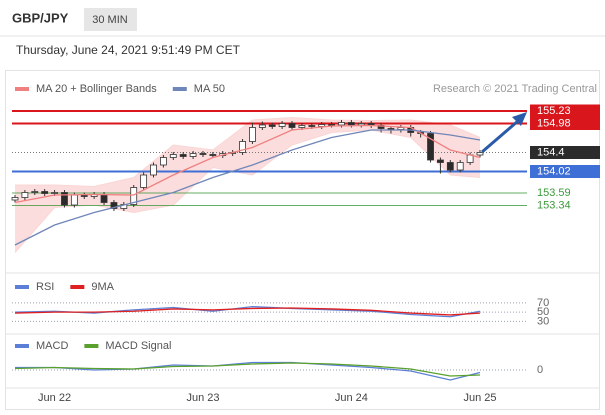 The height and width of the screenshot is (415, 605). I want to click on legend-label: MA 20 + Bollinger Bands, so click(96, 89).